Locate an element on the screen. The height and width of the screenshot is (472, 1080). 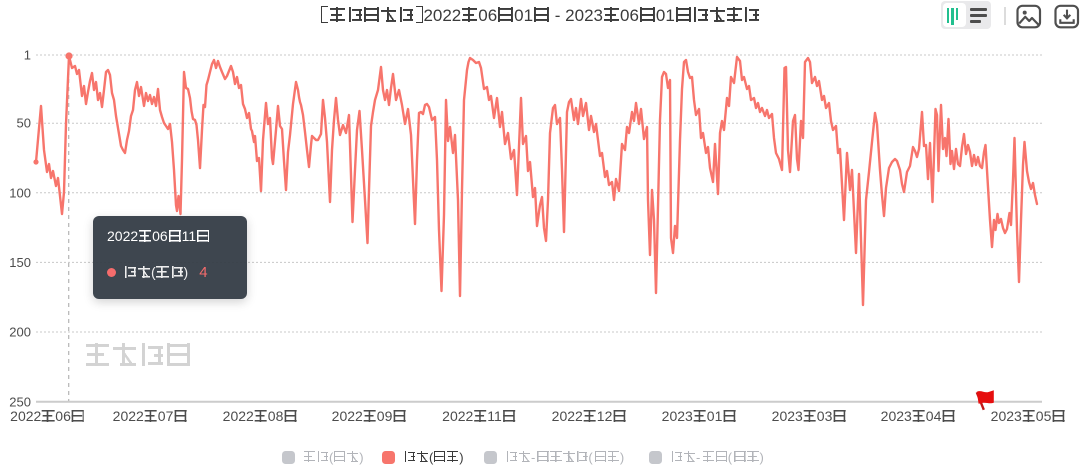
svg-text: 250 is located at coordinates (20, 401).